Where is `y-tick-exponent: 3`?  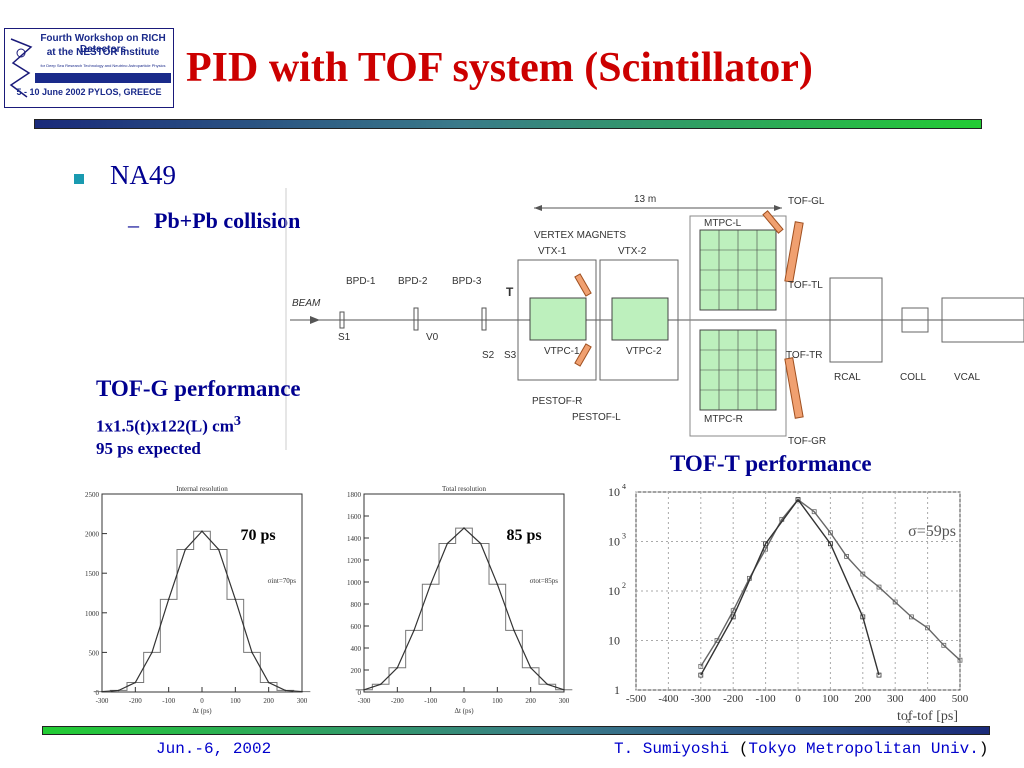
y-tick-exponent: 3 is located at coordinates (624, 536).